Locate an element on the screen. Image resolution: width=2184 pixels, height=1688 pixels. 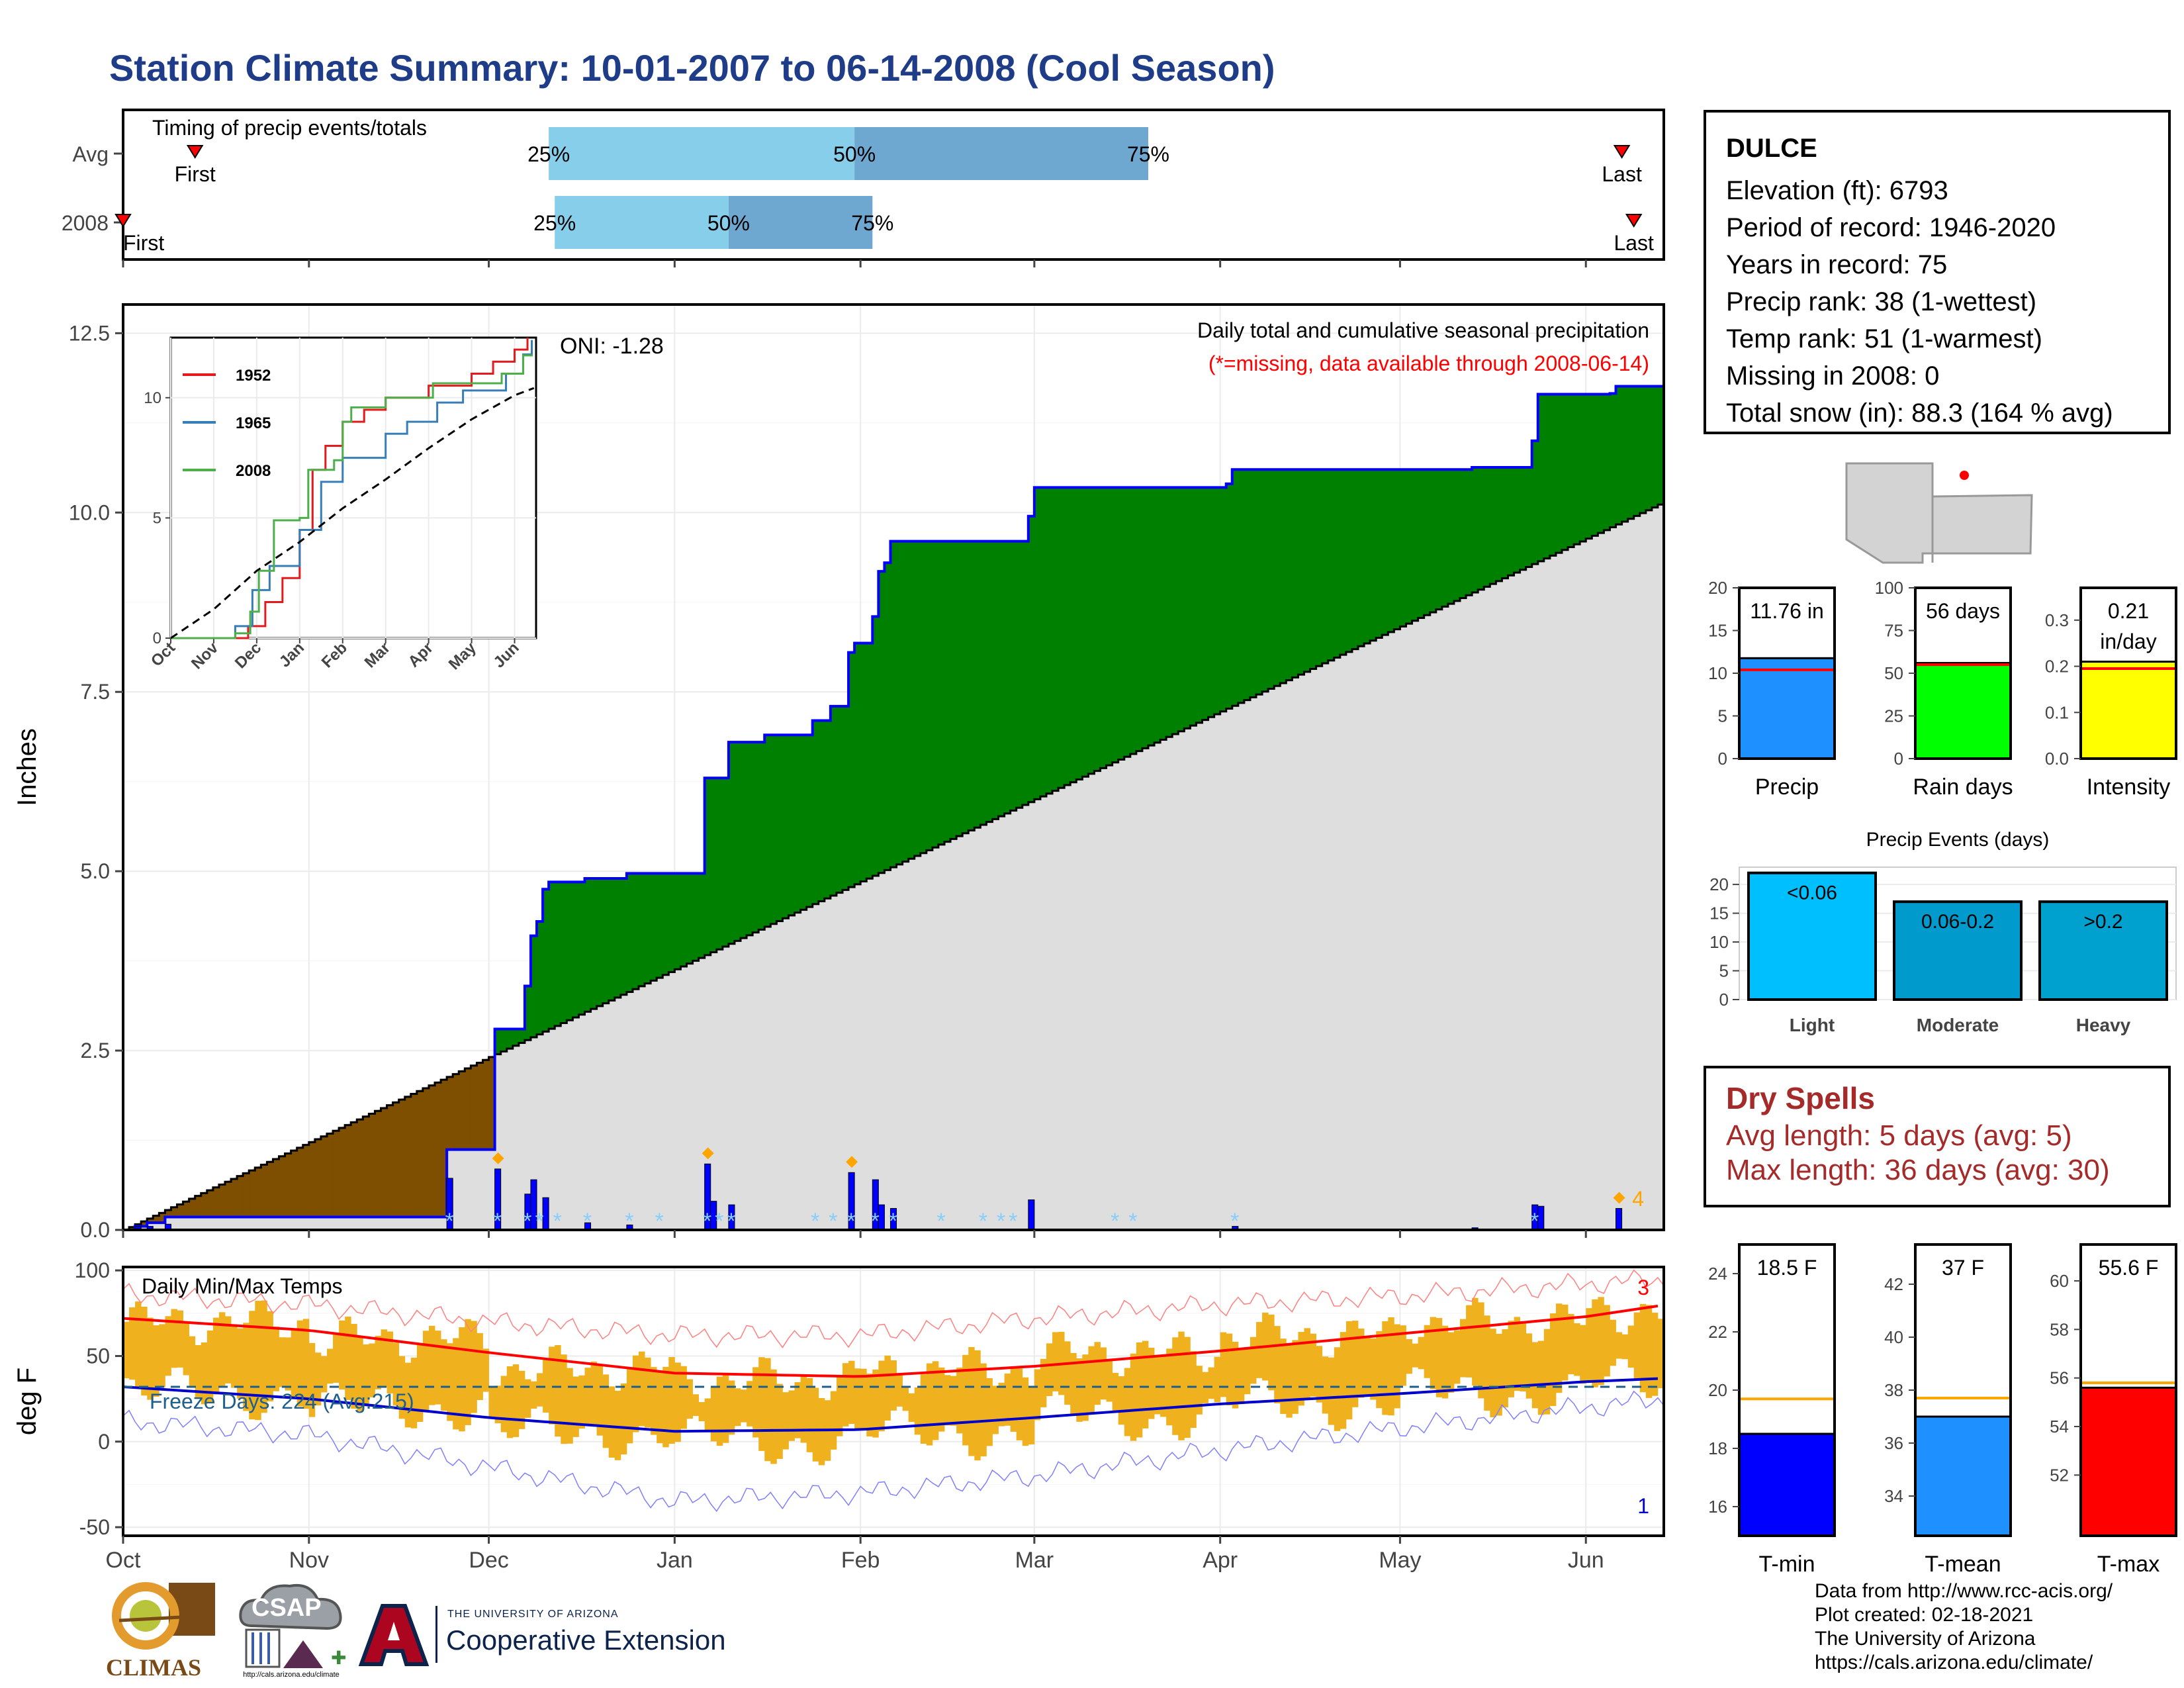
station-missing: Missing in 2008: 0 is located at coordinates (1833, 376).